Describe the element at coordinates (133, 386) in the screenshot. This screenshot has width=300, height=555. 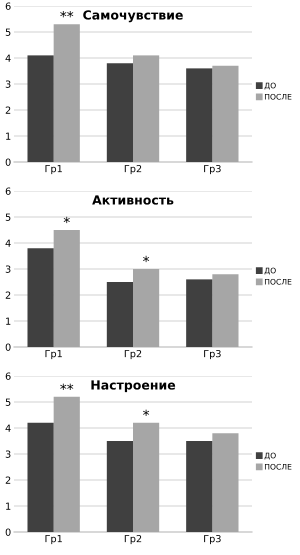
I see `chart-title: Настроение` at that location.